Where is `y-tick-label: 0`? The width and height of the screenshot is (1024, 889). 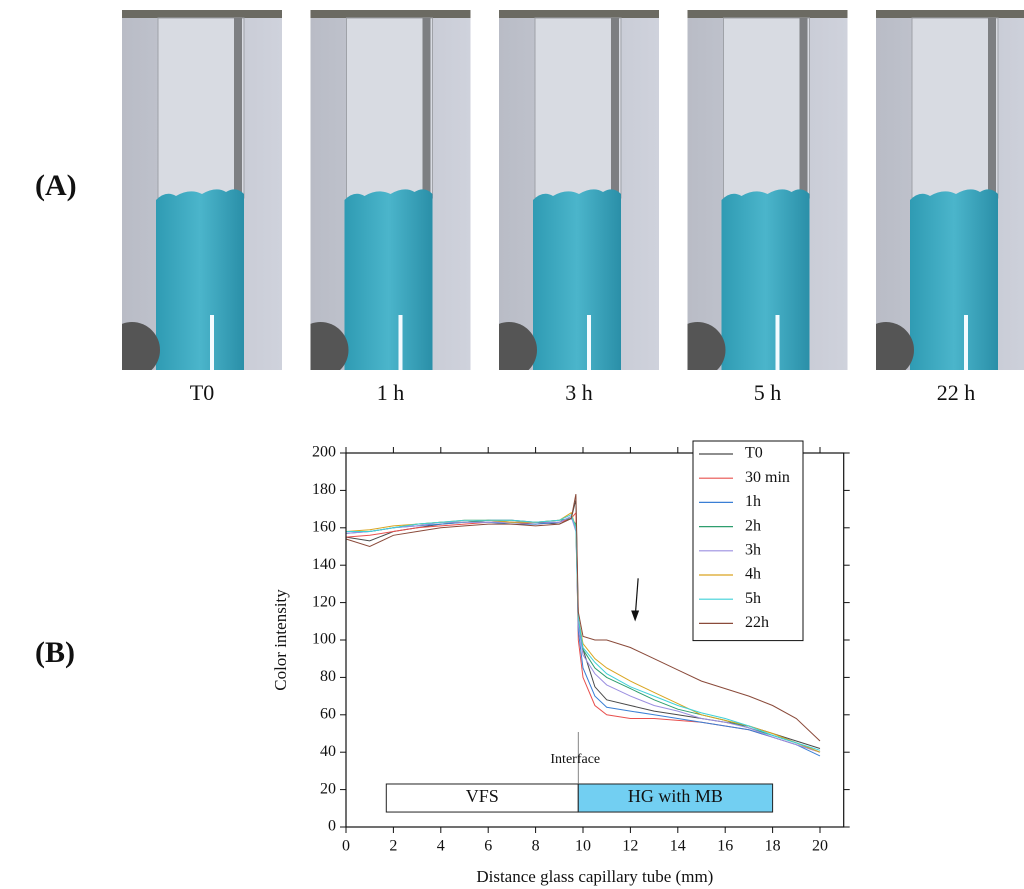 y-tick-label: 0 is located at coordinates (332, 826).